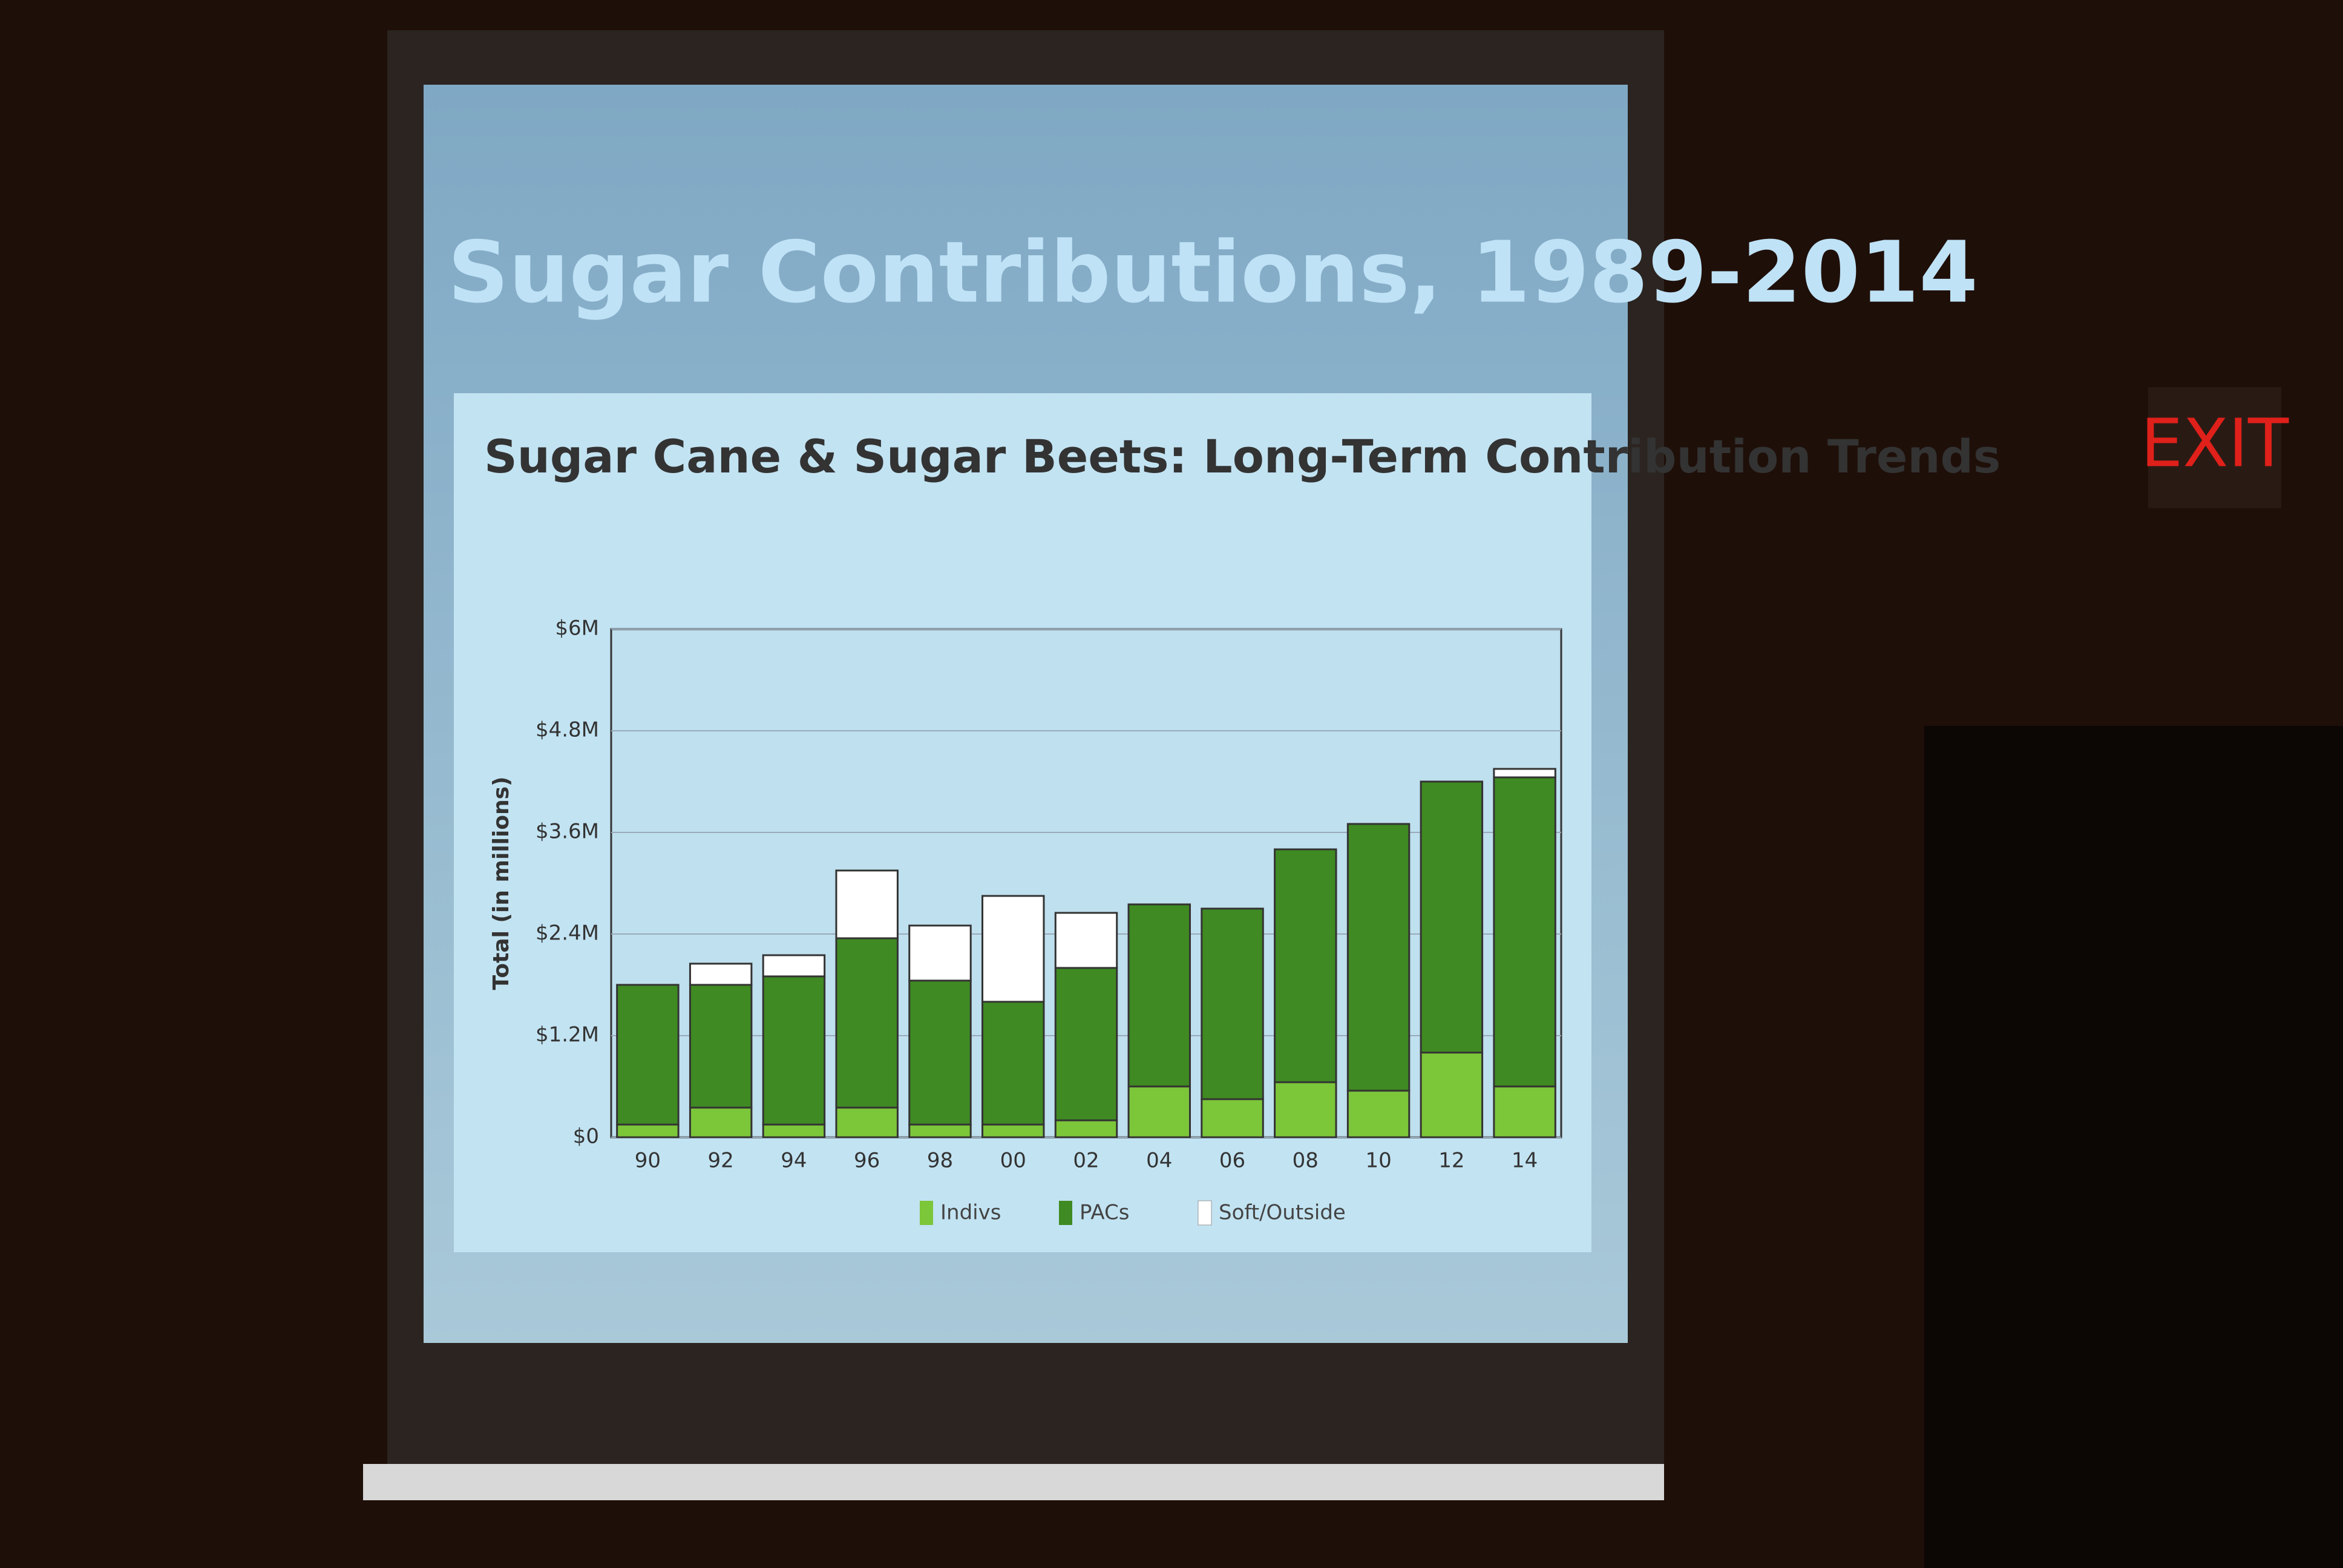 Image resolution: width=2343 pixels, height=1568 pixels. I want to click on y-tick-label: $2.4M, so click(567, 934).